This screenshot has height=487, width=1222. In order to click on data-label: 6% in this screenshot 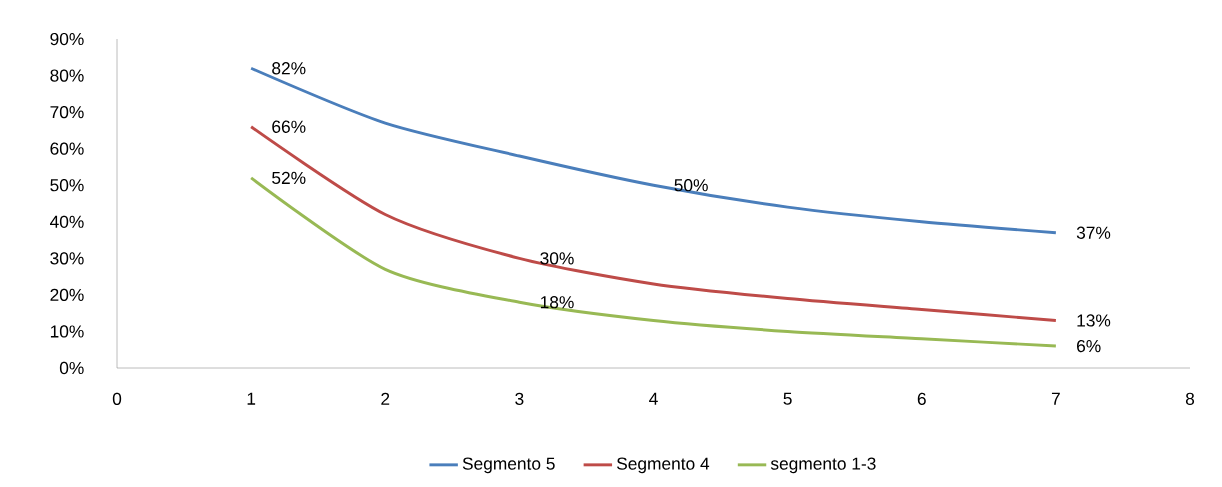, I will do `click(1089, 346)`.